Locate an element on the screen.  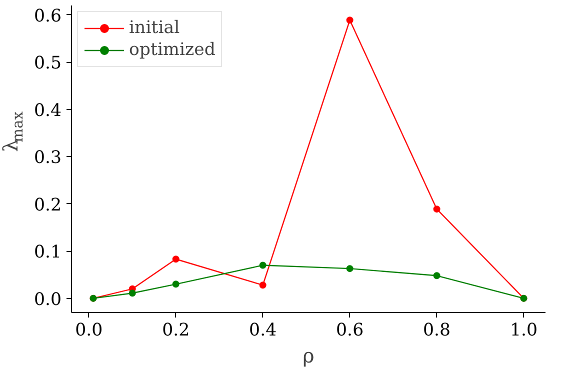
x-tick-label: 0.2 is located at coordinates (176, 330).